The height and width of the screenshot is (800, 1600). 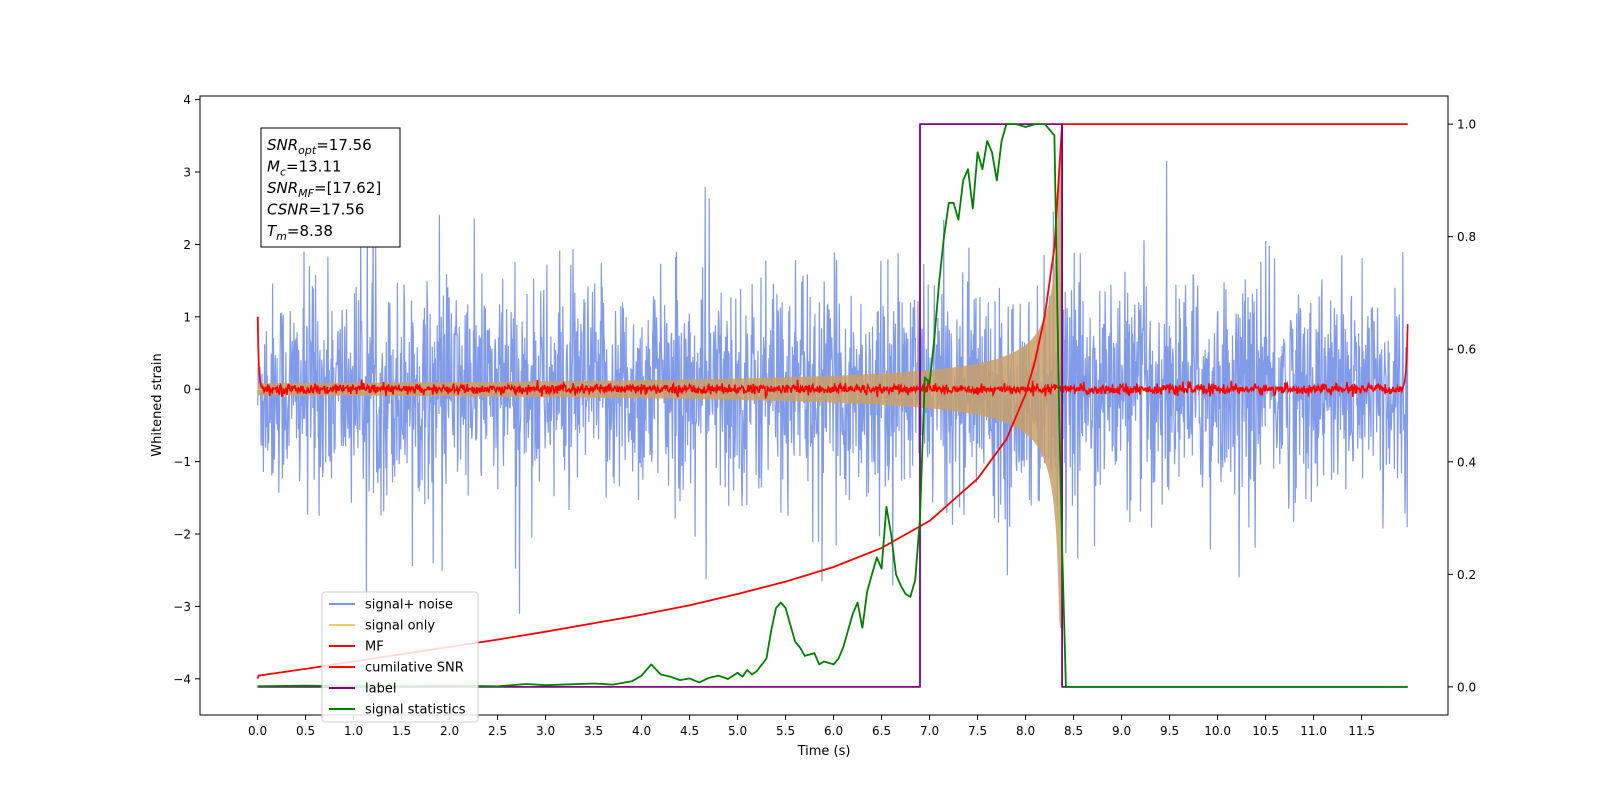 I want to click on annotation-line: SNRMF=[17.62], so click(x=324, y=189).